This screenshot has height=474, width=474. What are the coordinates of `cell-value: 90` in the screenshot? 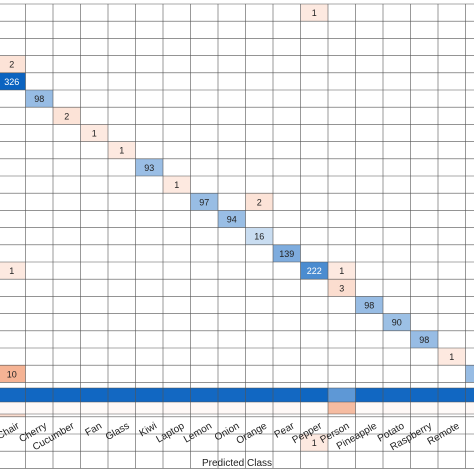 It's located at (397, 323).